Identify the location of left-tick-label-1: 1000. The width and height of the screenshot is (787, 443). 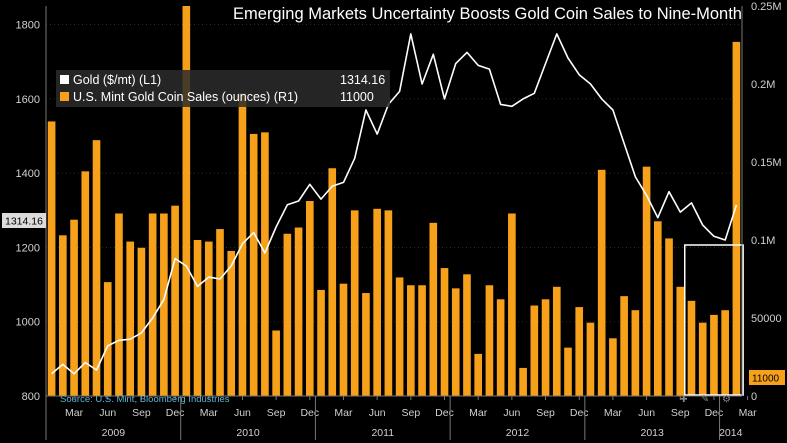
(28, 323).